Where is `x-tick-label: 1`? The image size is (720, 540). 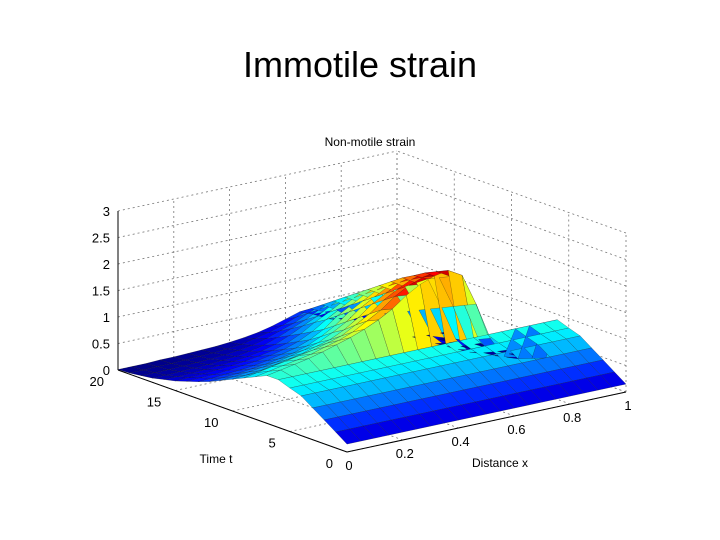 x-tick-label: 1 is located at coordinates (627, 405).